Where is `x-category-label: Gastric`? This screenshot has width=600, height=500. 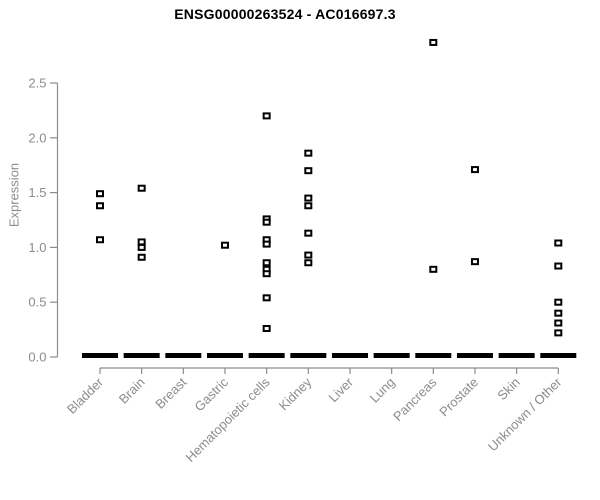 x-category-label: Gastric is located at coordinates (211, 394).